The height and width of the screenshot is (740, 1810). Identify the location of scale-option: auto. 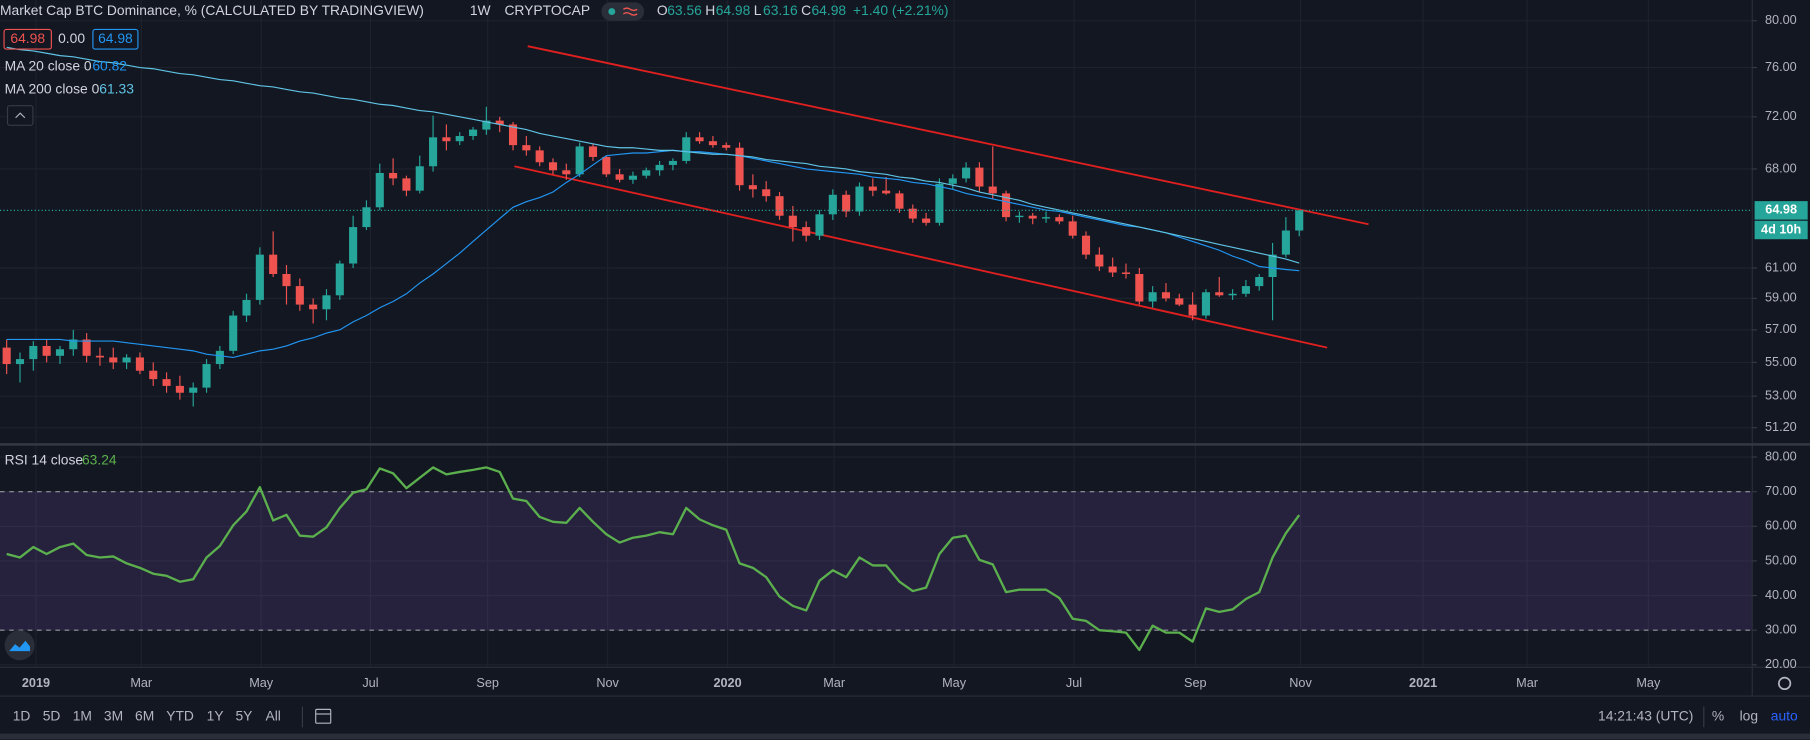
(1784, 716).